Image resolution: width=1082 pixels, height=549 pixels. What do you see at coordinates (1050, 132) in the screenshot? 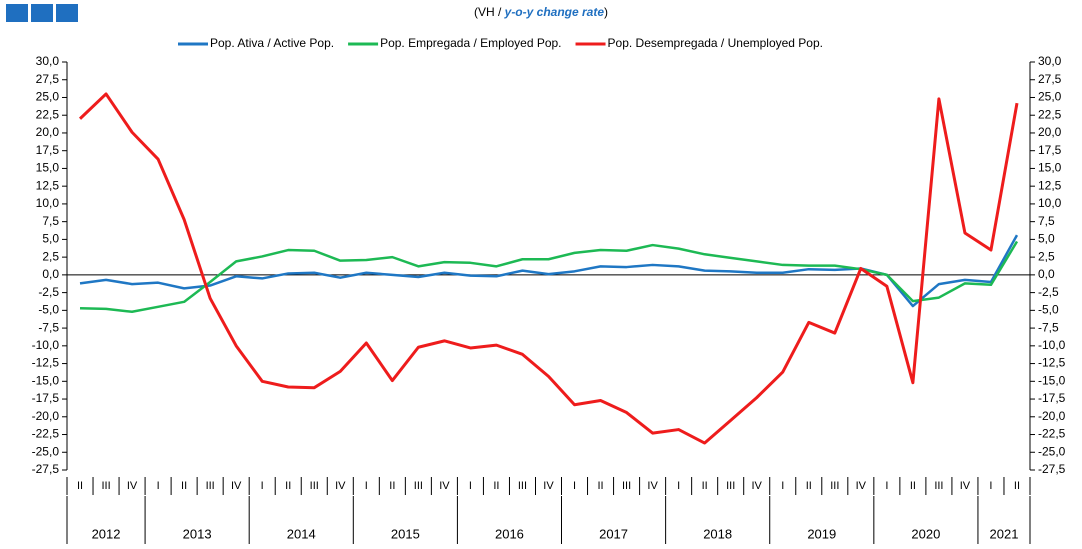
I see `y2-tick-label: 20,0` at bounding box center [1050, 132].